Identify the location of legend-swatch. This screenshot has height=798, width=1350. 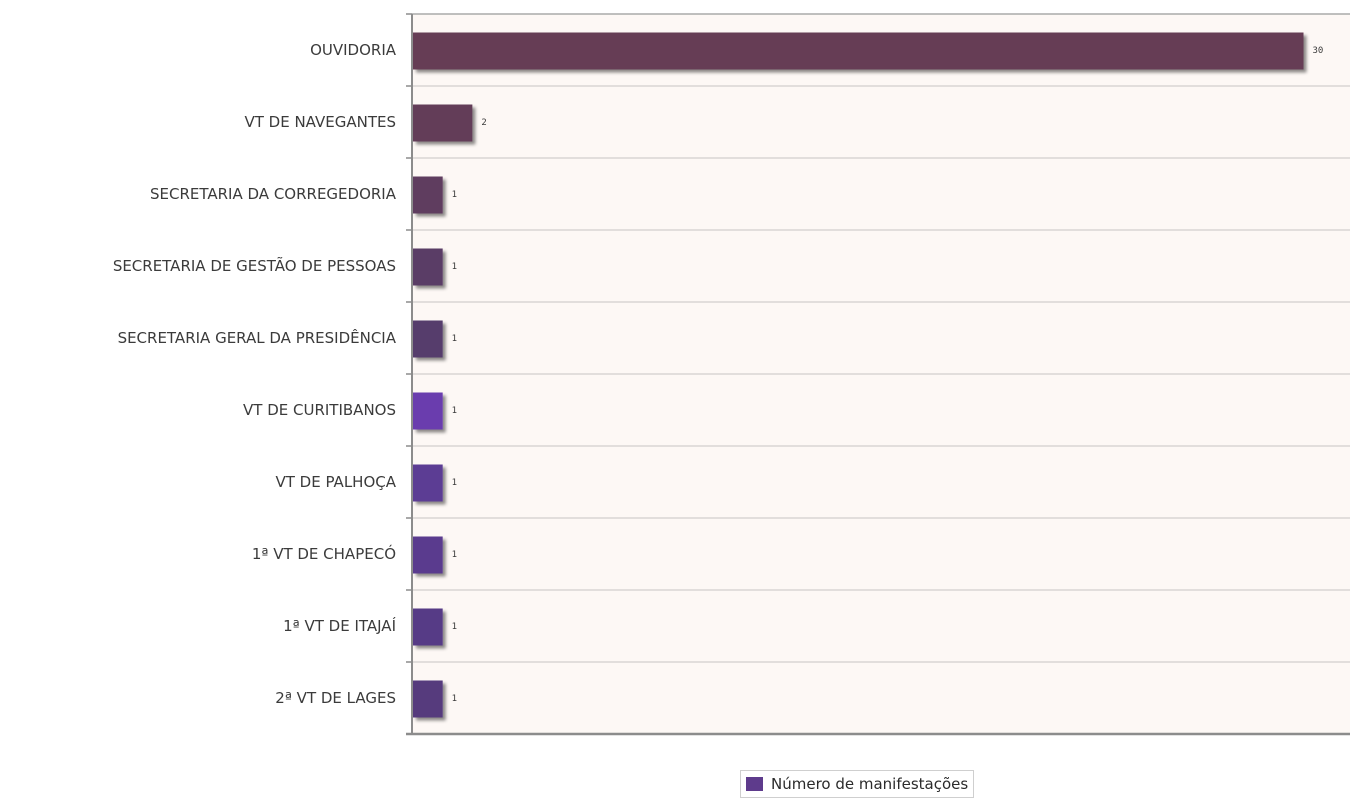
(754, 784).